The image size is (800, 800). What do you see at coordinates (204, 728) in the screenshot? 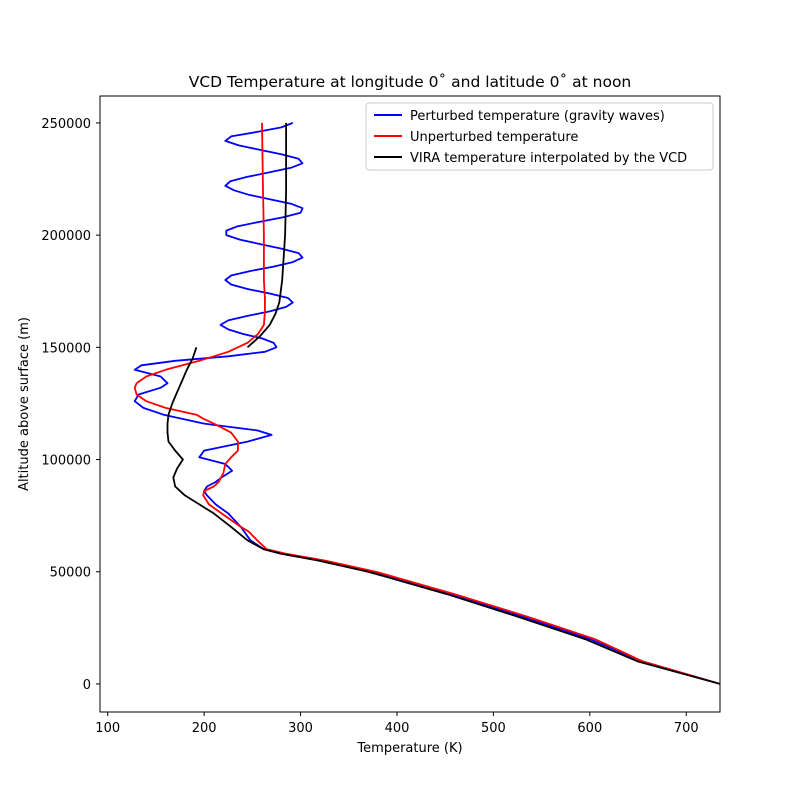
I see `x-tick-label: 200` at bounding box center [204, 728].